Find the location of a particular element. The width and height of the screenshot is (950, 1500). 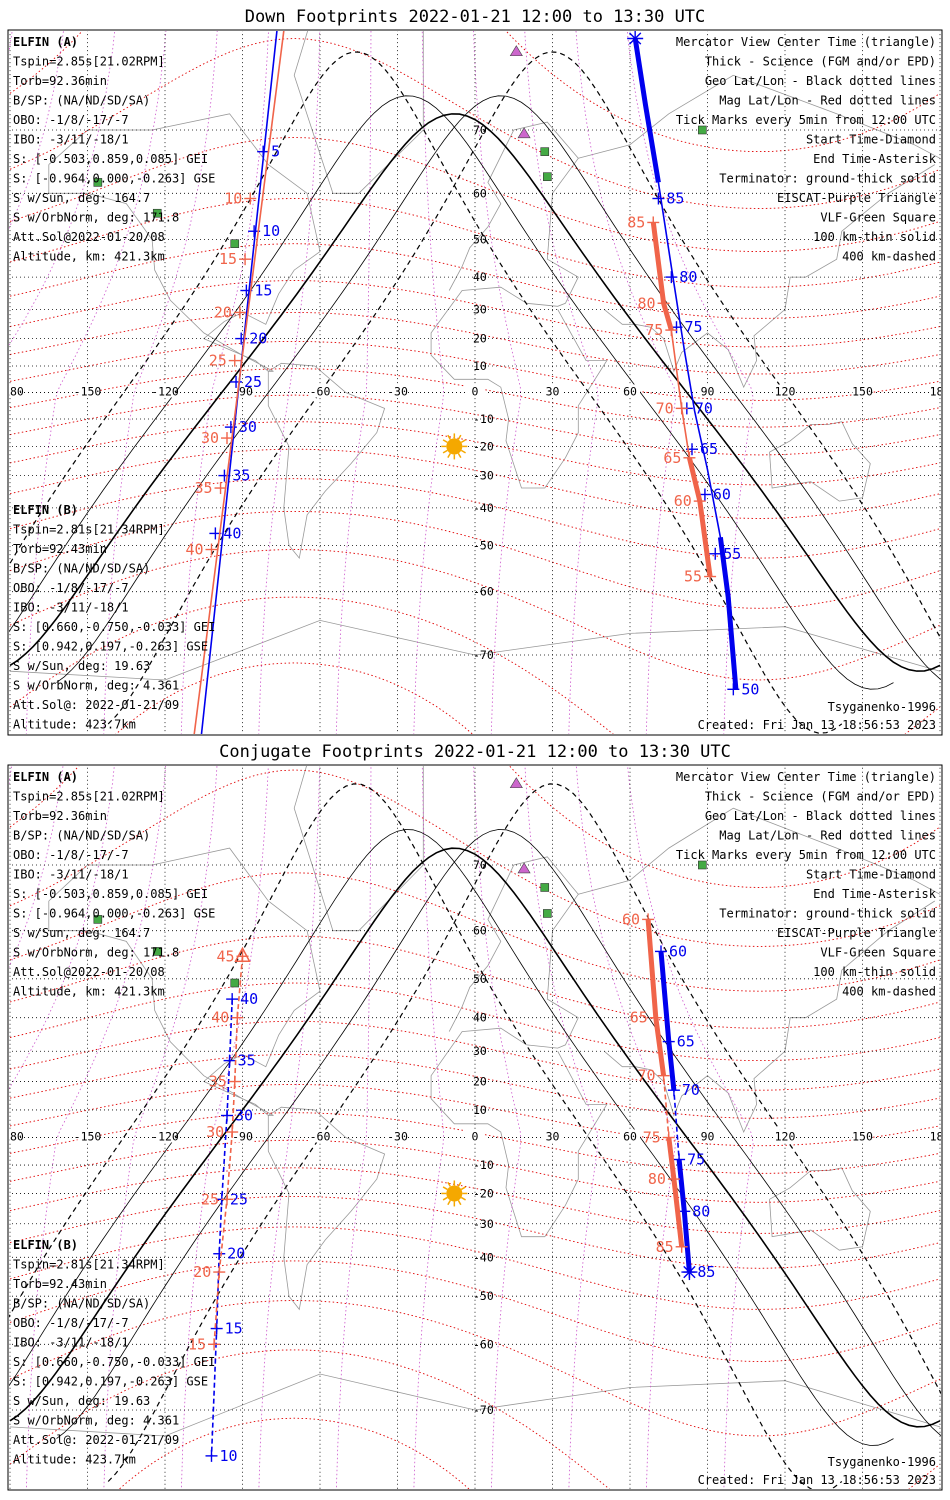

eiscat-triangle-icon is located at coordinates (524, 133).